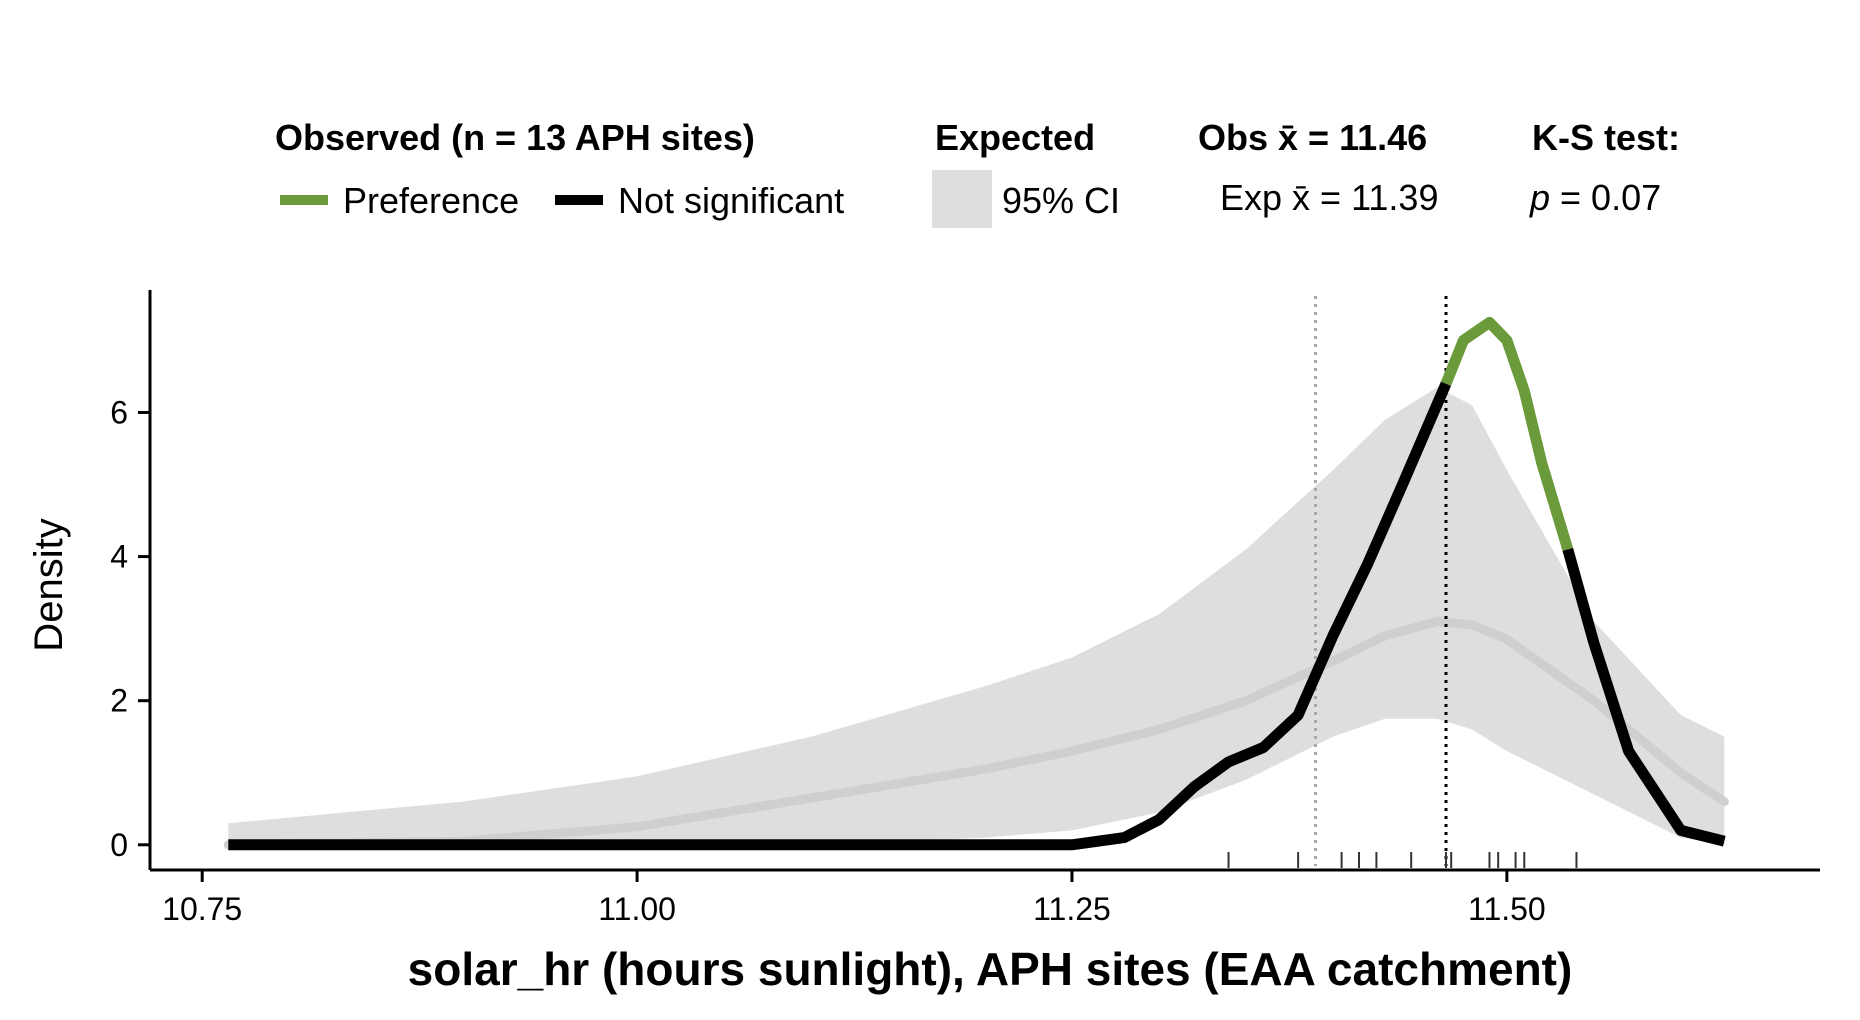  What do you see at coordinates (431, 200) in the screenshot?
I see `legend-preference-label: Preference` at bounding box center [431, 200].